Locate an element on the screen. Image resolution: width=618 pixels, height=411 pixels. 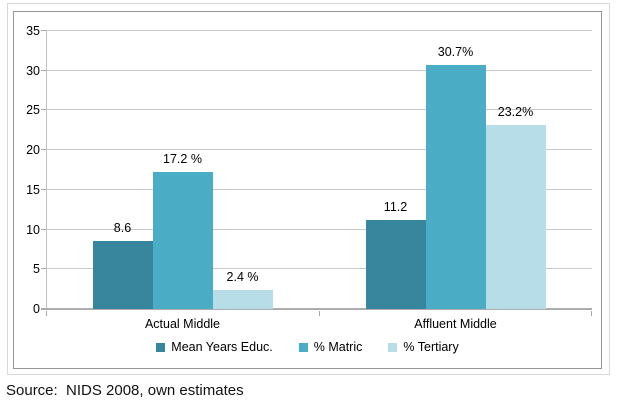
y-axis-tick-label: 0 is located at coordinates (36, 309).